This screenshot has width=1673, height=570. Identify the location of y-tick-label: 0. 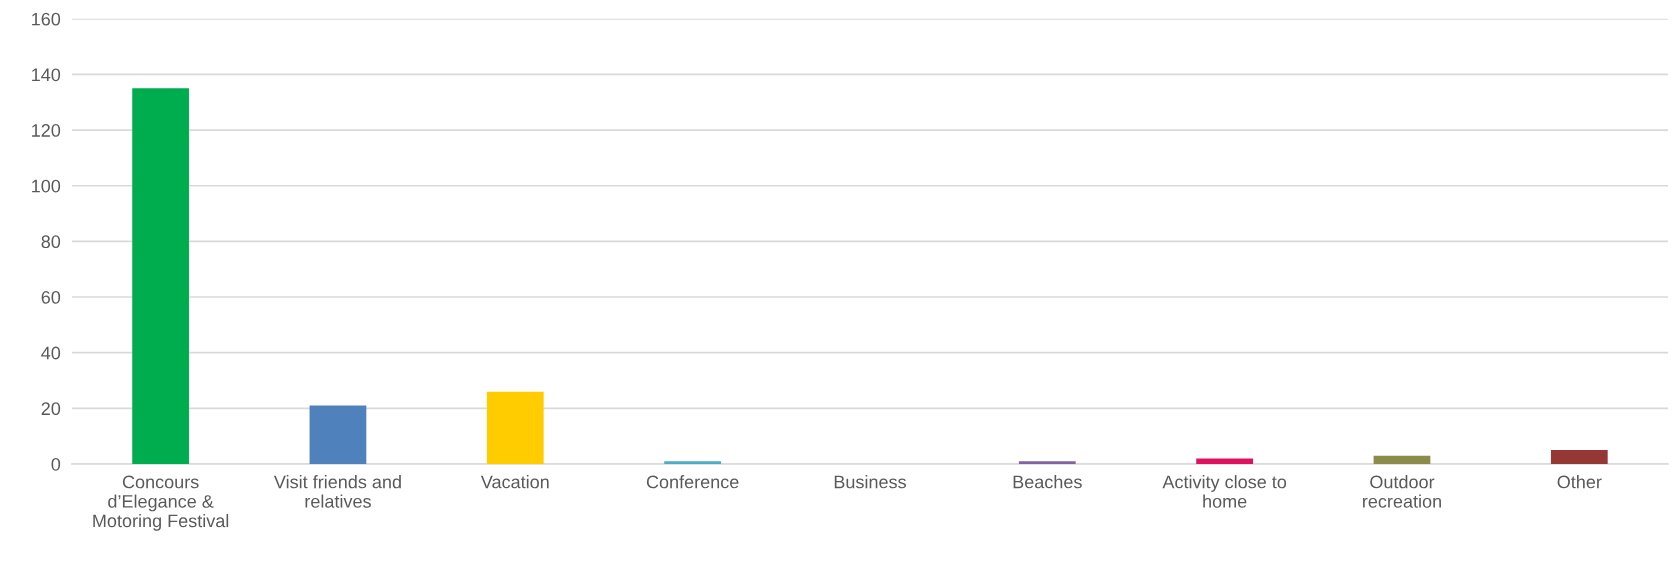
(56, 464).